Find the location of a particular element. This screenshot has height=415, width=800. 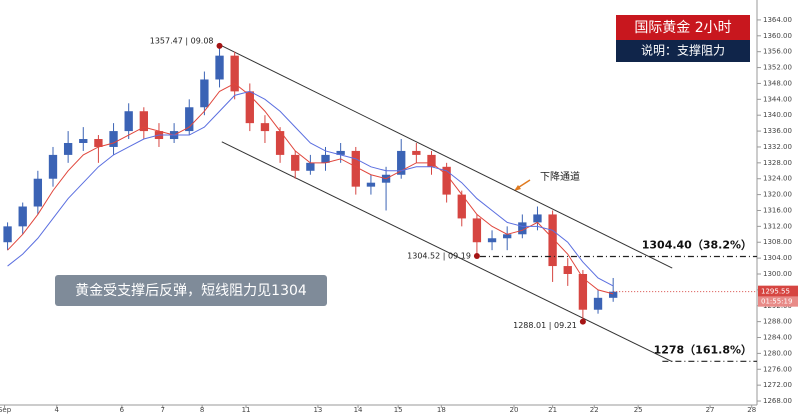

x-tick-label: 20 is located at coordinates (514, 410).